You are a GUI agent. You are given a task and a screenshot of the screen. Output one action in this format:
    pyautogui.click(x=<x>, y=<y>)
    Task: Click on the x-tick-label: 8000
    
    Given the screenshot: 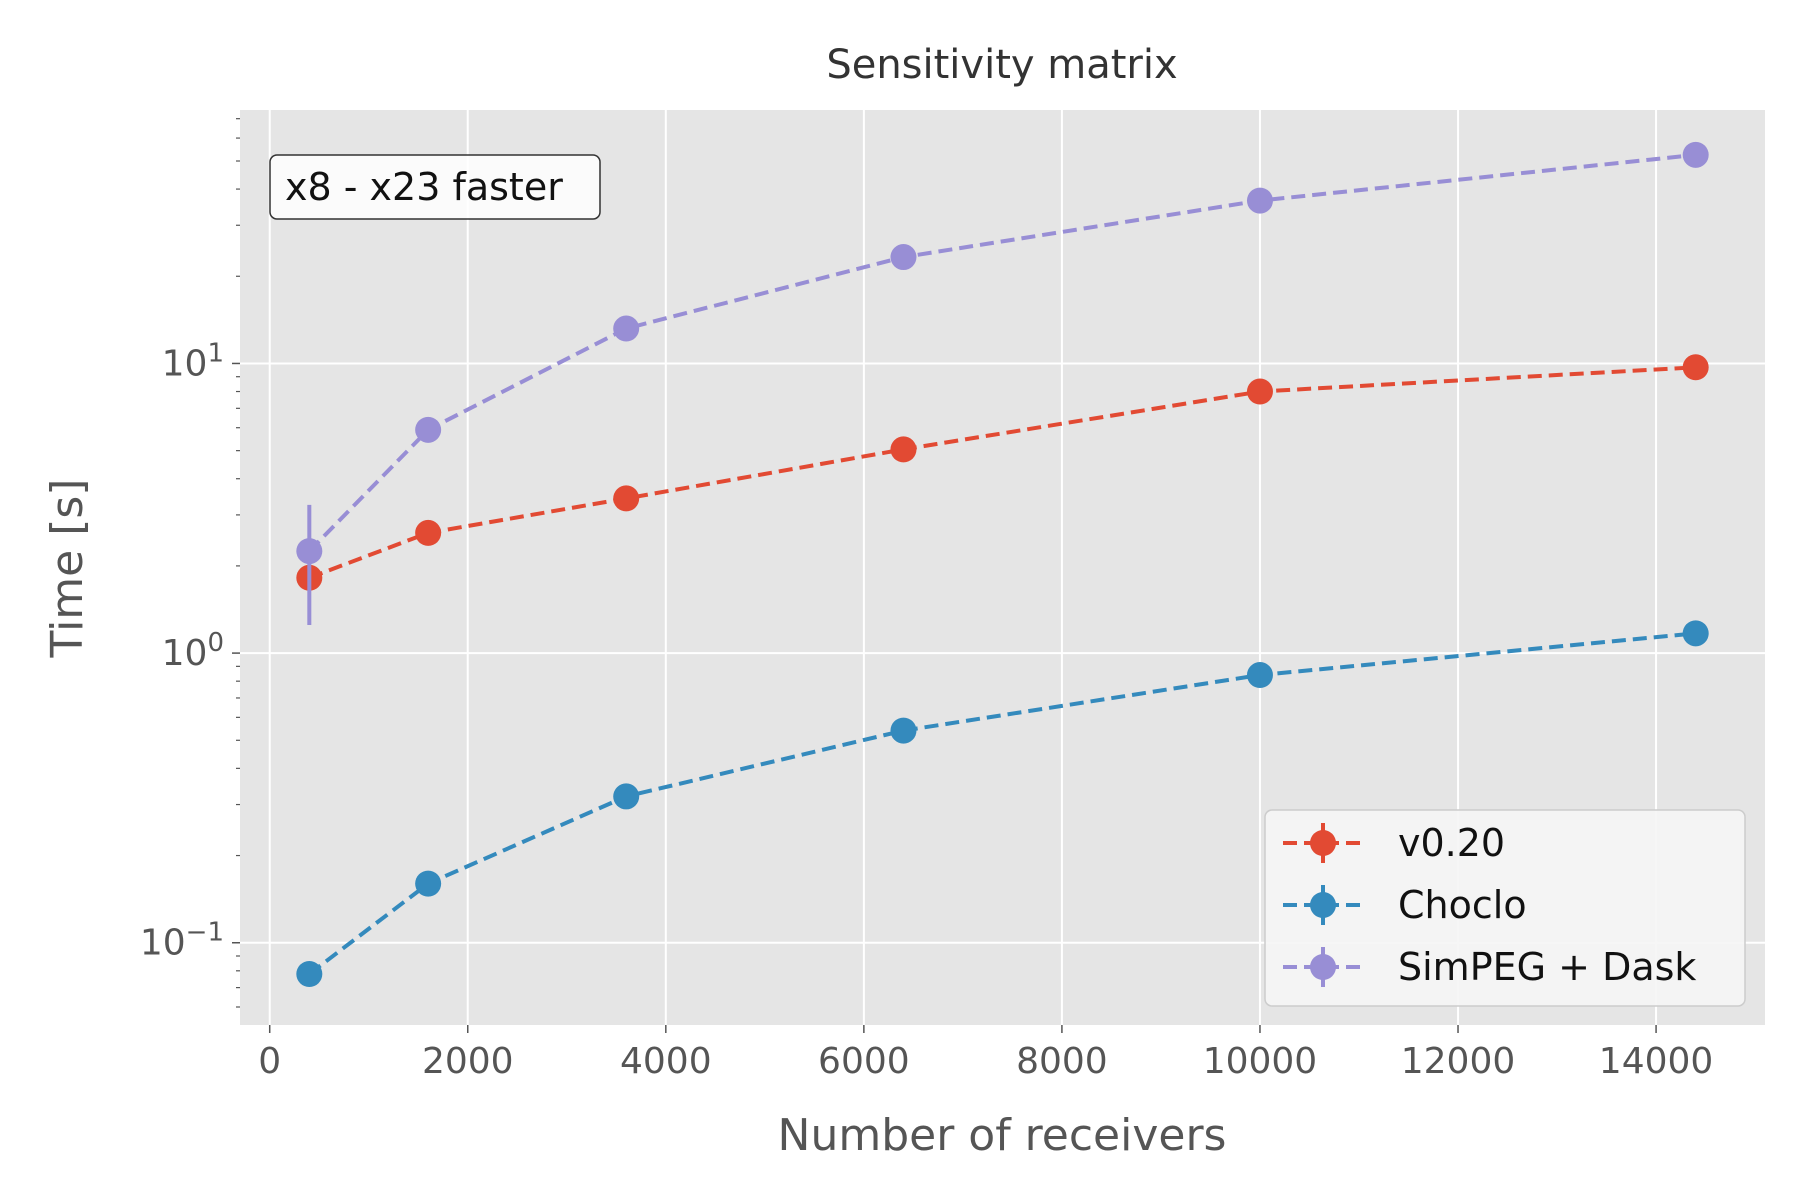 What is the action you would take?
    pyautogui.click(x=1062, y=1061)
    